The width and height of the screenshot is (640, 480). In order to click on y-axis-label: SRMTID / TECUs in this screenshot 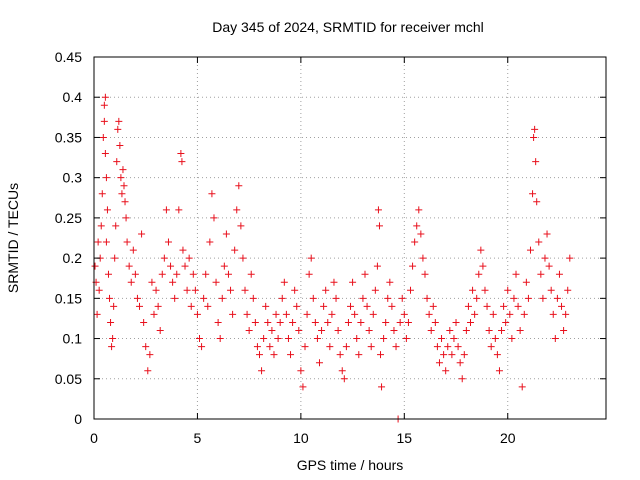, I will do `click(13, 238)`.